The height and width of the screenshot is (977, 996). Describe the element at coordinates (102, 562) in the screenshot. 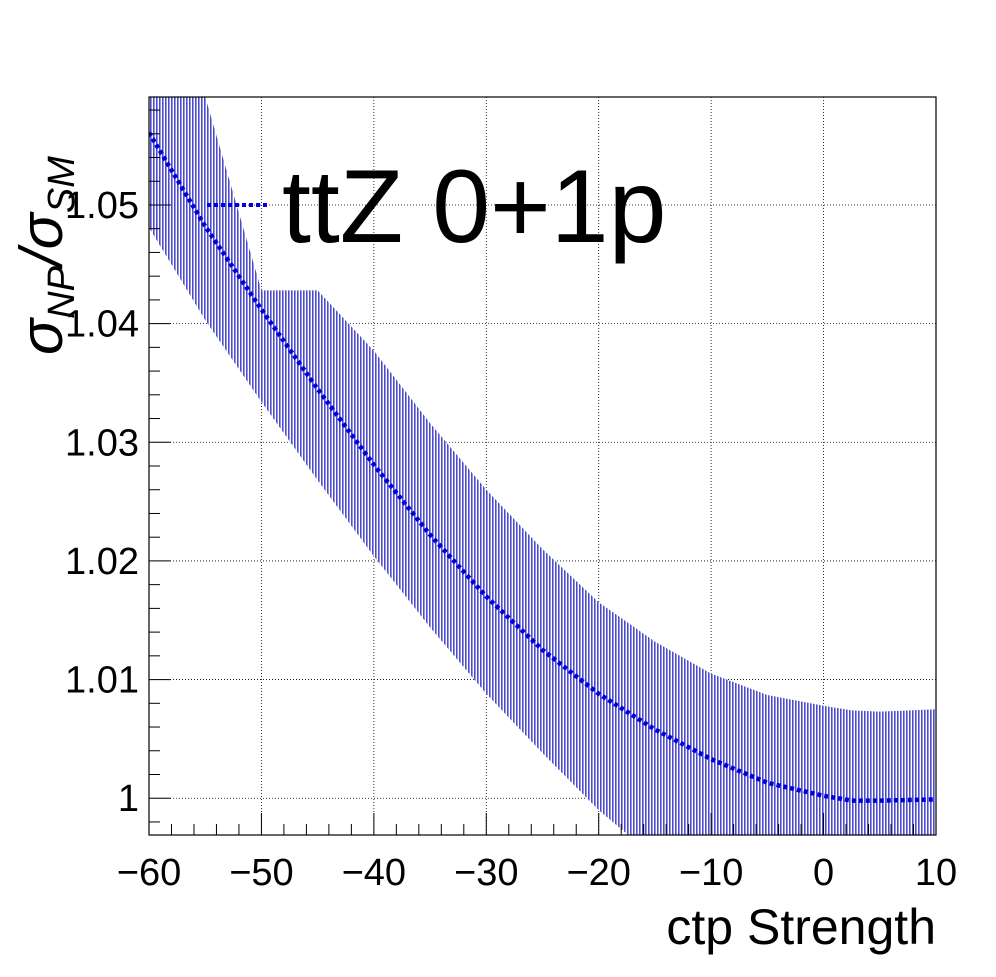

I see `y-tick-label: 1.02` at that location.